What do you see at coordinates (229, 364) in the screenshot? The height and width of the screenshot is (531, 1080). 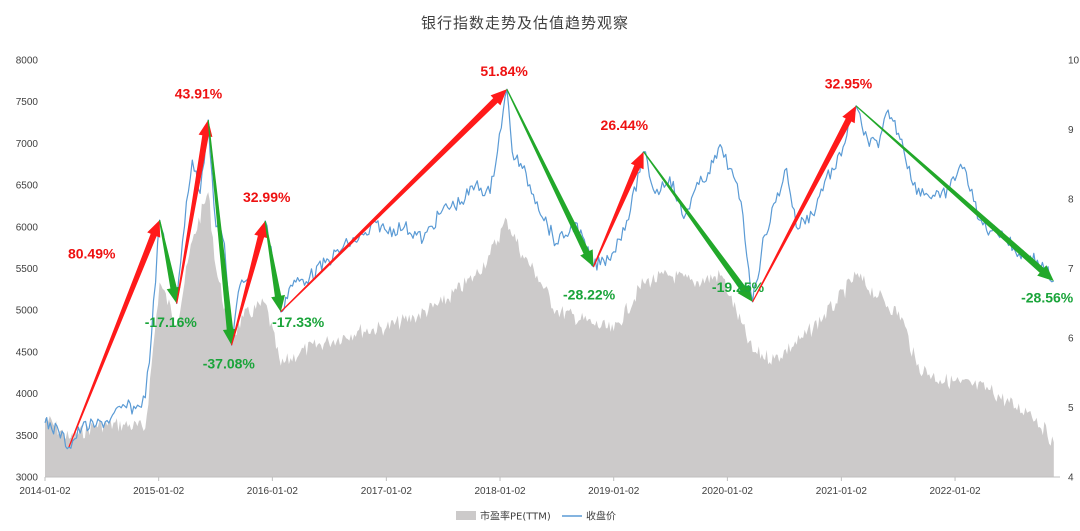 I see `trend-label-4: -37.08%` at bounding box center [229, 364].